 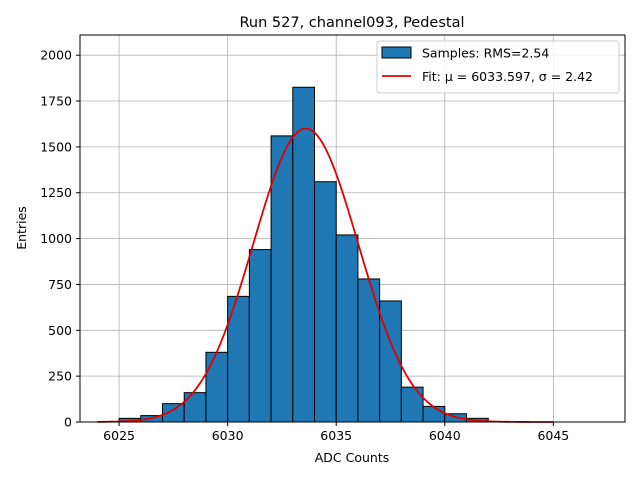 I want to click on y-tick-label: 750, so click(x=60, y=284).